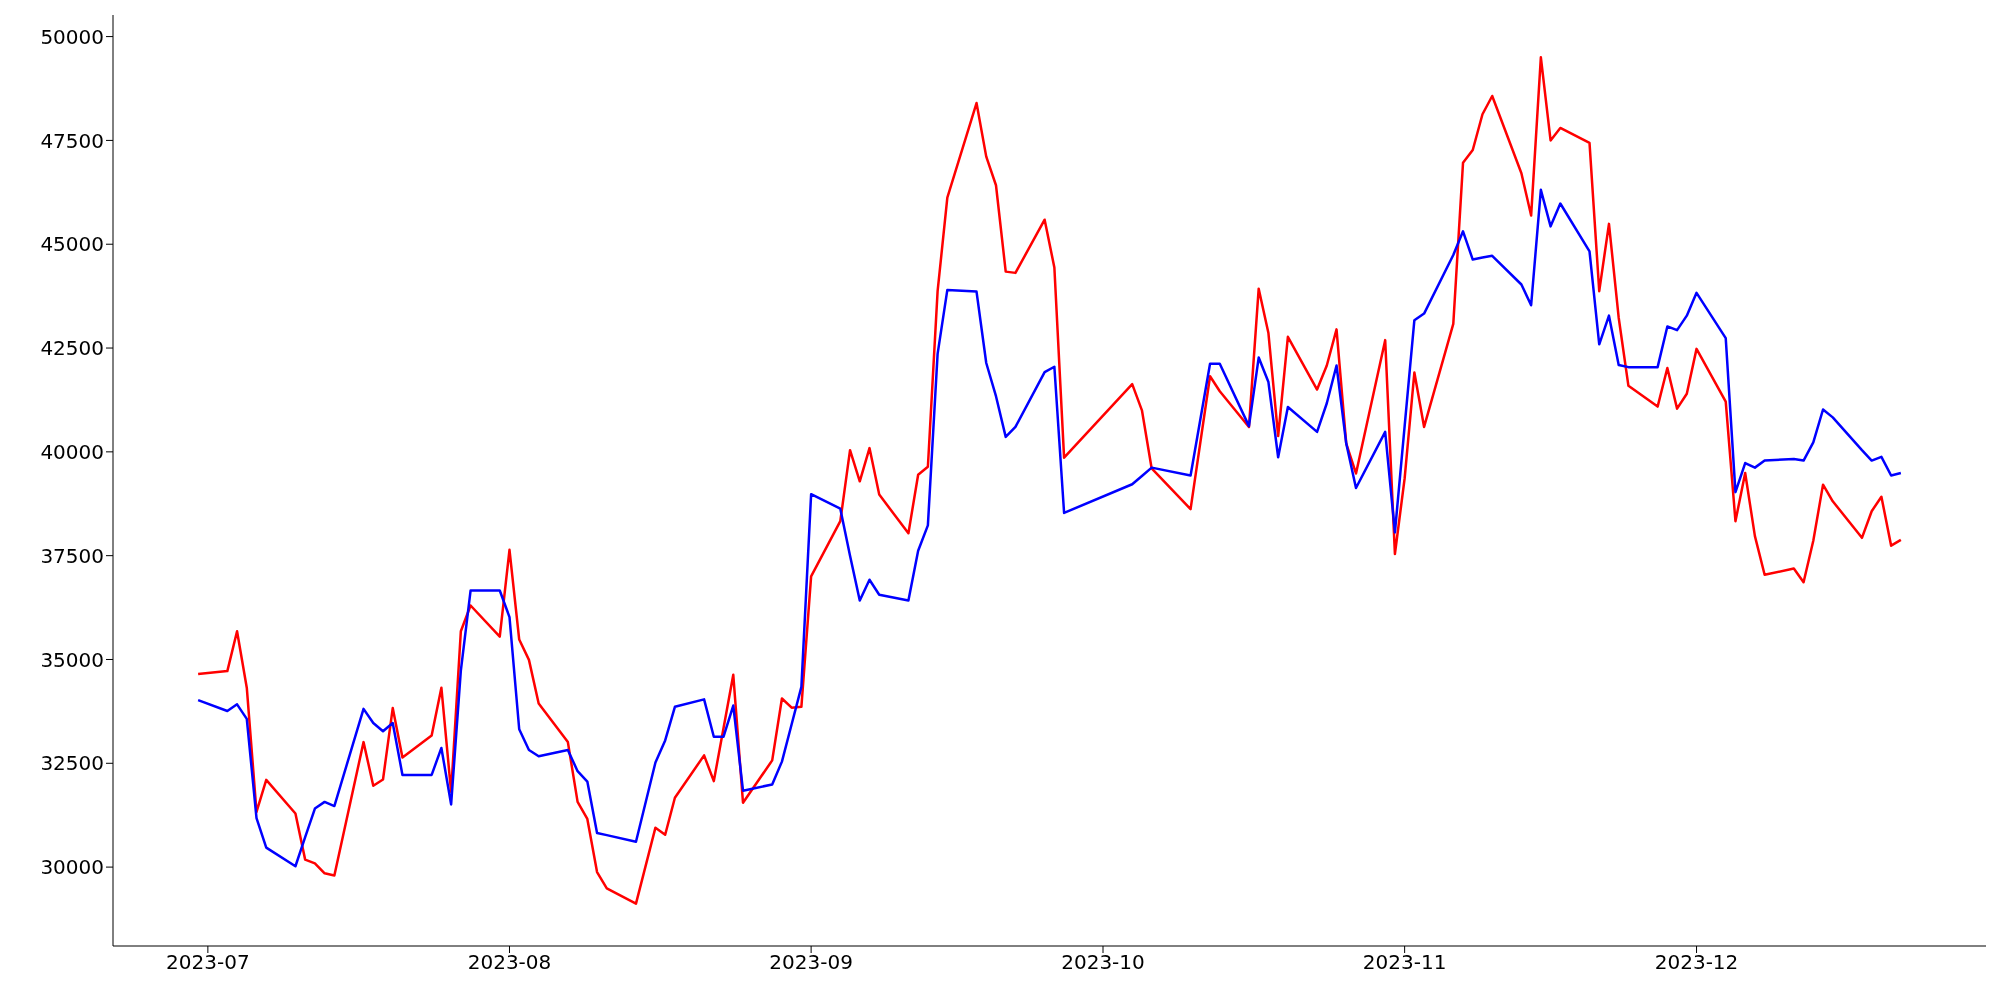  What do you see at coordinates (72, 555) in the screenshot?
I see `y-tick-label: 37500` at bounding box center [72, 555].